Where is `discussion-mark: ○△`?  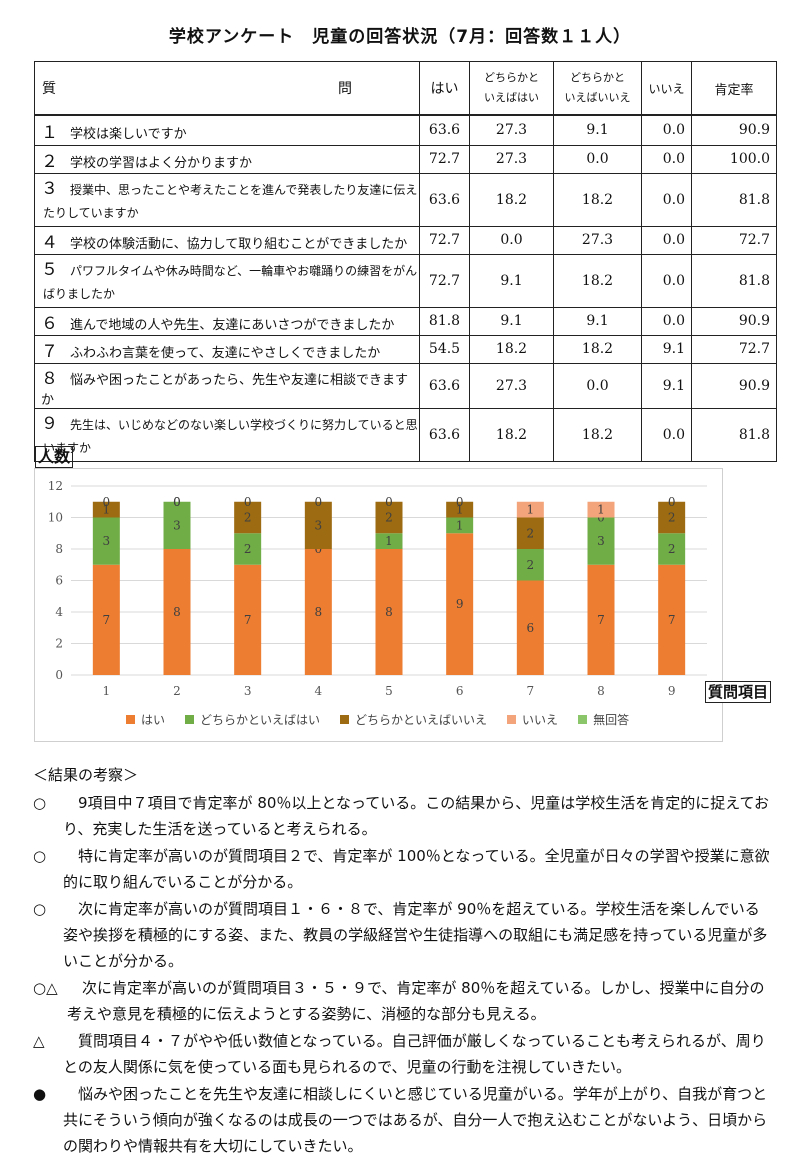 discussion-mark: ○△ is located at coordinates (45, 988).